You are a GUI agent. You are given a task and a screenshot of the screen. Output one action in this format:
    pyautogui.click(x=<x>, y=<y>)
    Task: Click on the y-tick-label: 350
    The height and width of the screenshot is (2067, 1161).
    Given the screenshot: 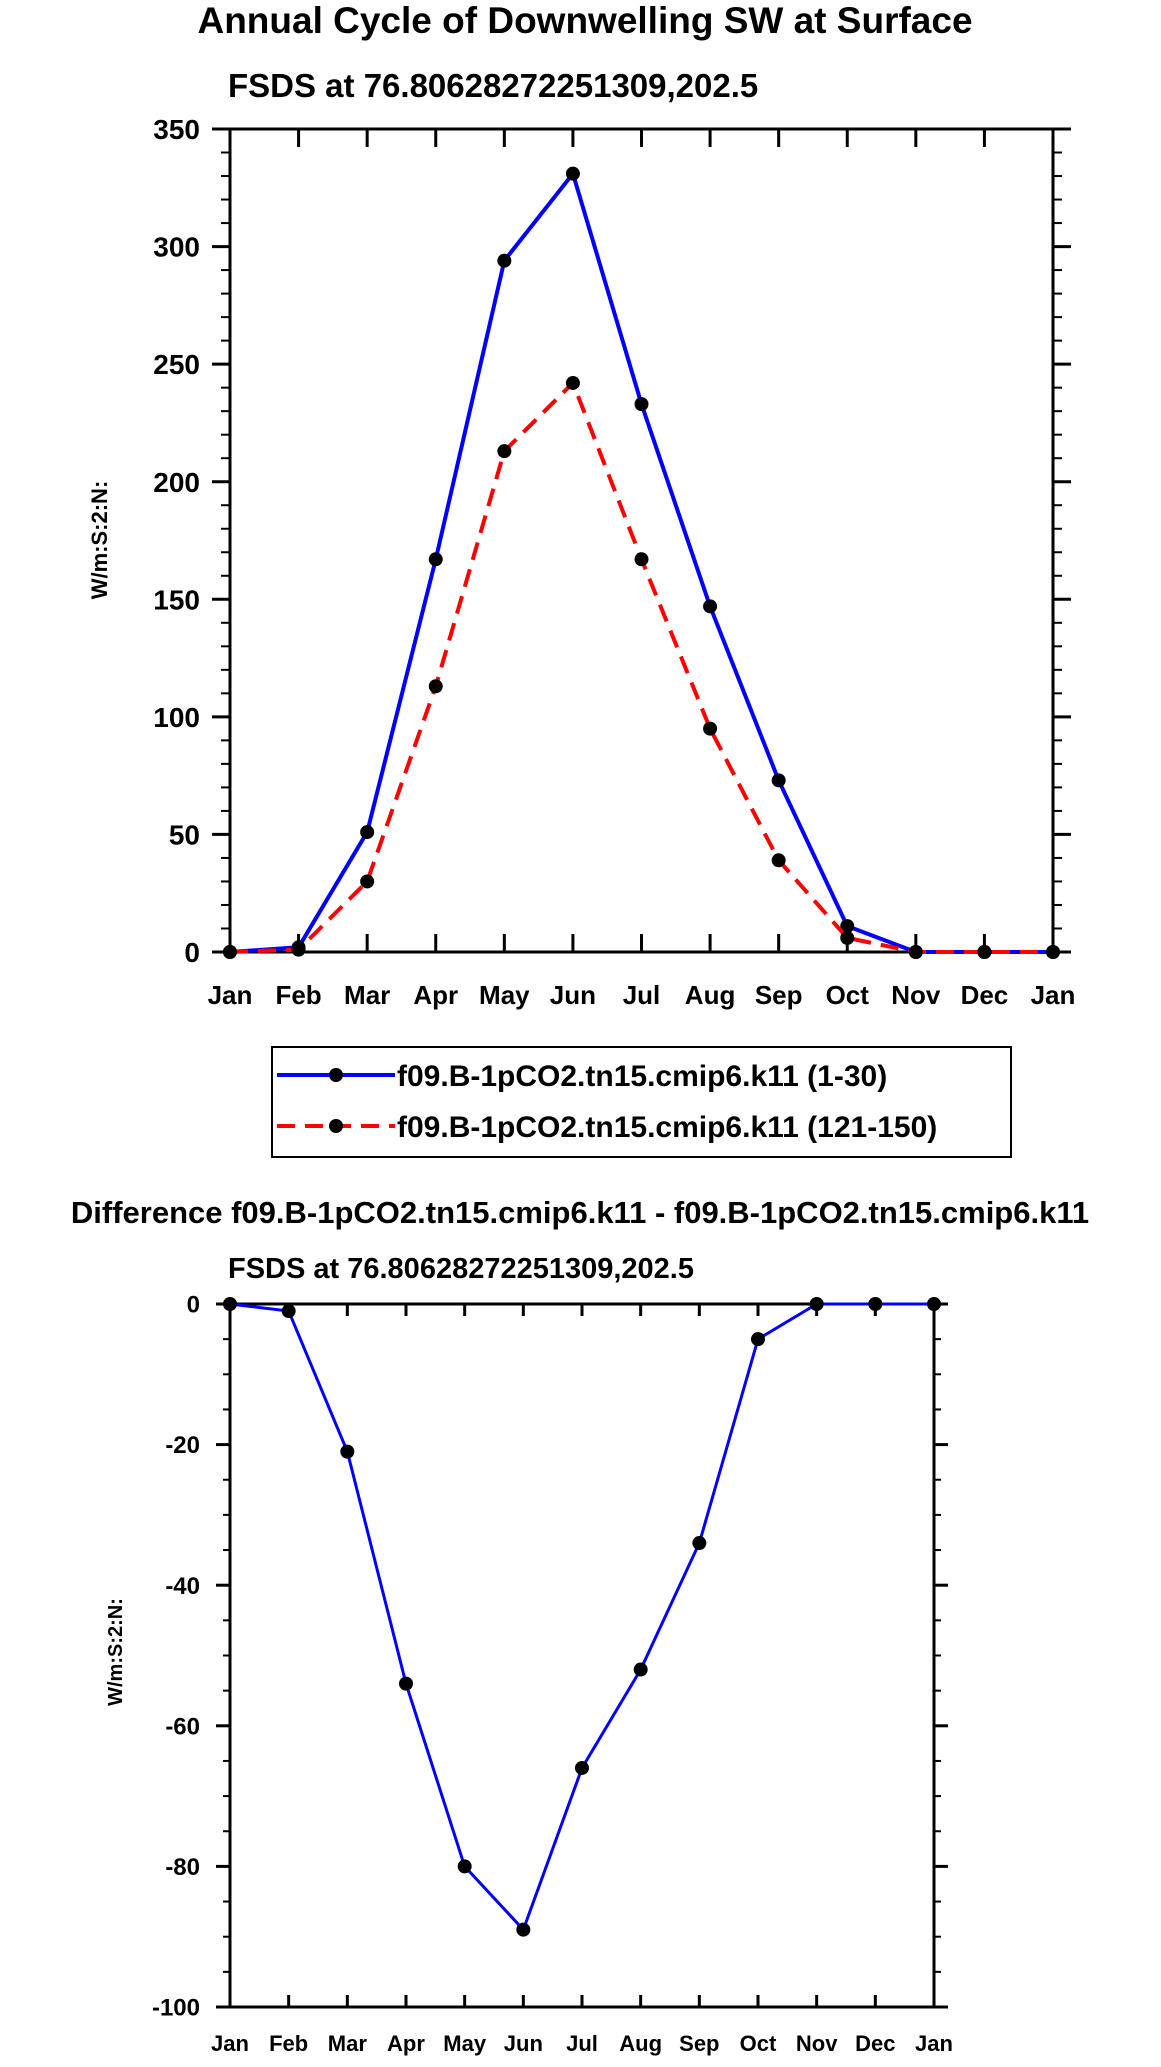 What is the action you would take?
    pyautogui.click(x=176, y=129)
    